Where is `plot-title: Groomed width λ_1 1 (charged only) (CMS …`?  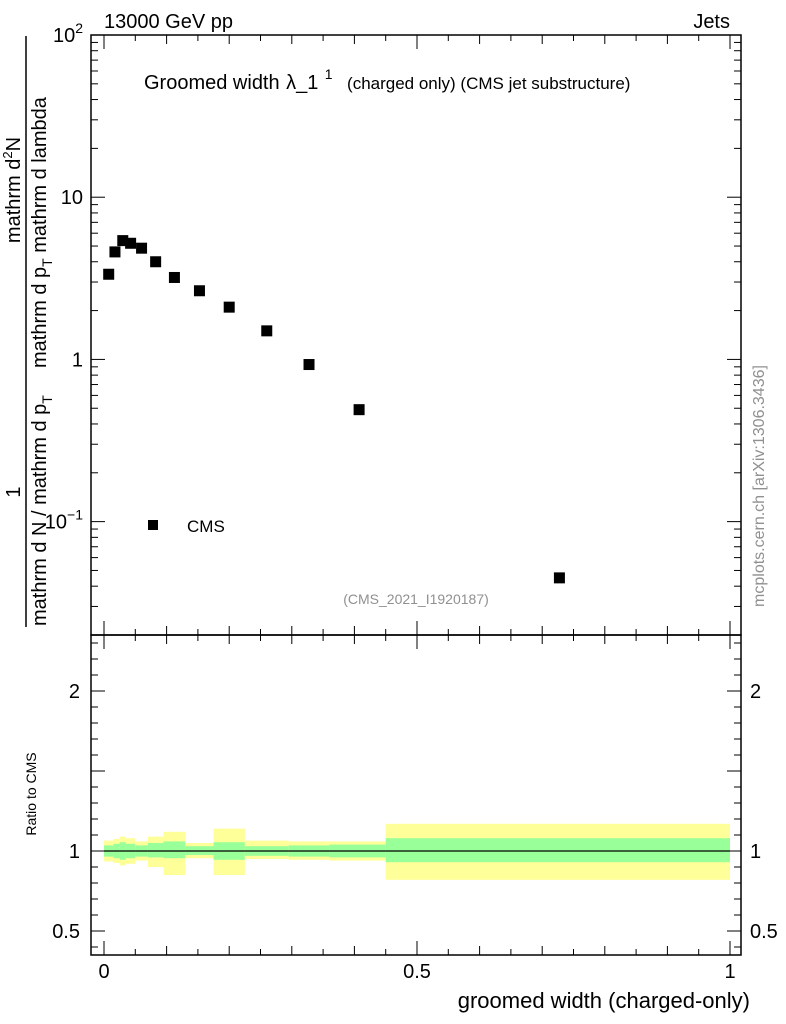
plot-title: Groomed width λ_1 1 (charged only) (CMS … is located at coordinates (387, 80).